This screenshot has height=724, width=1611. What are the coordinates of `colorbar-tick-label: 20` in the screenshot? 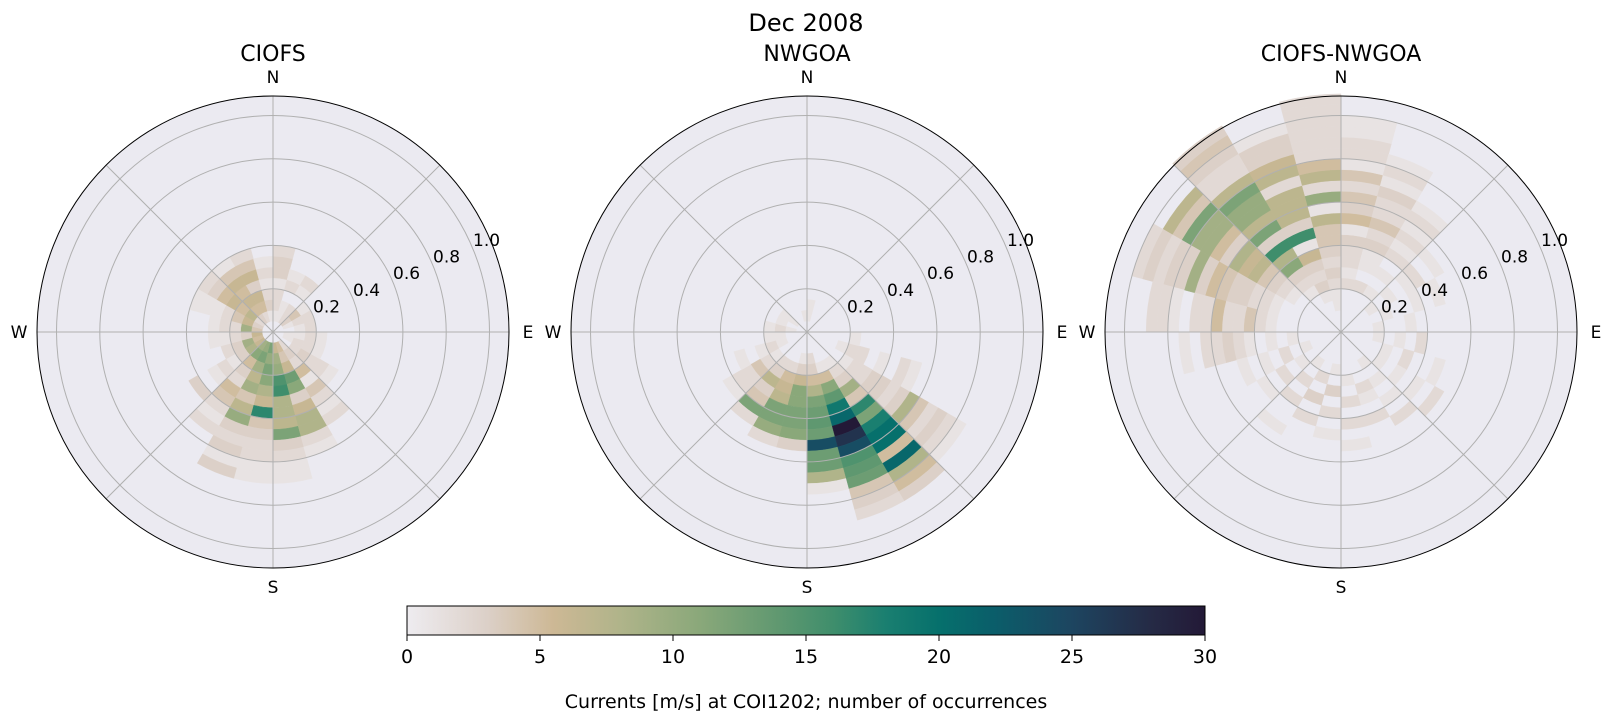 It's located at (939, 657).